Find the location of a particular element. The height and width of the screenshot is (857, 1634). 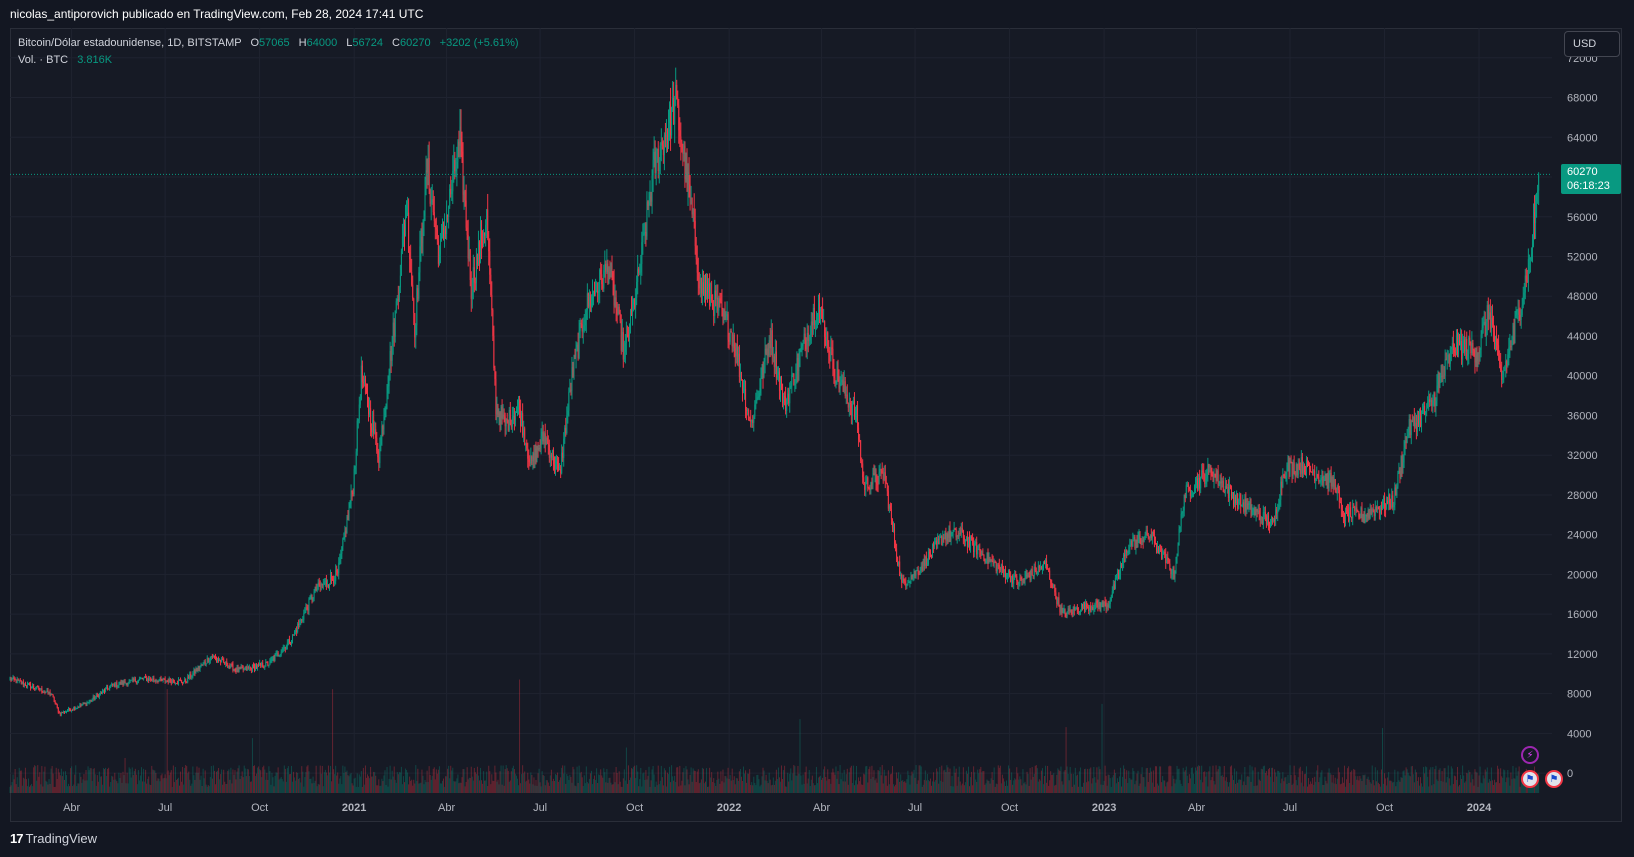

lightning-event-icon: ⚡ is located at coordinates (1530, 755).